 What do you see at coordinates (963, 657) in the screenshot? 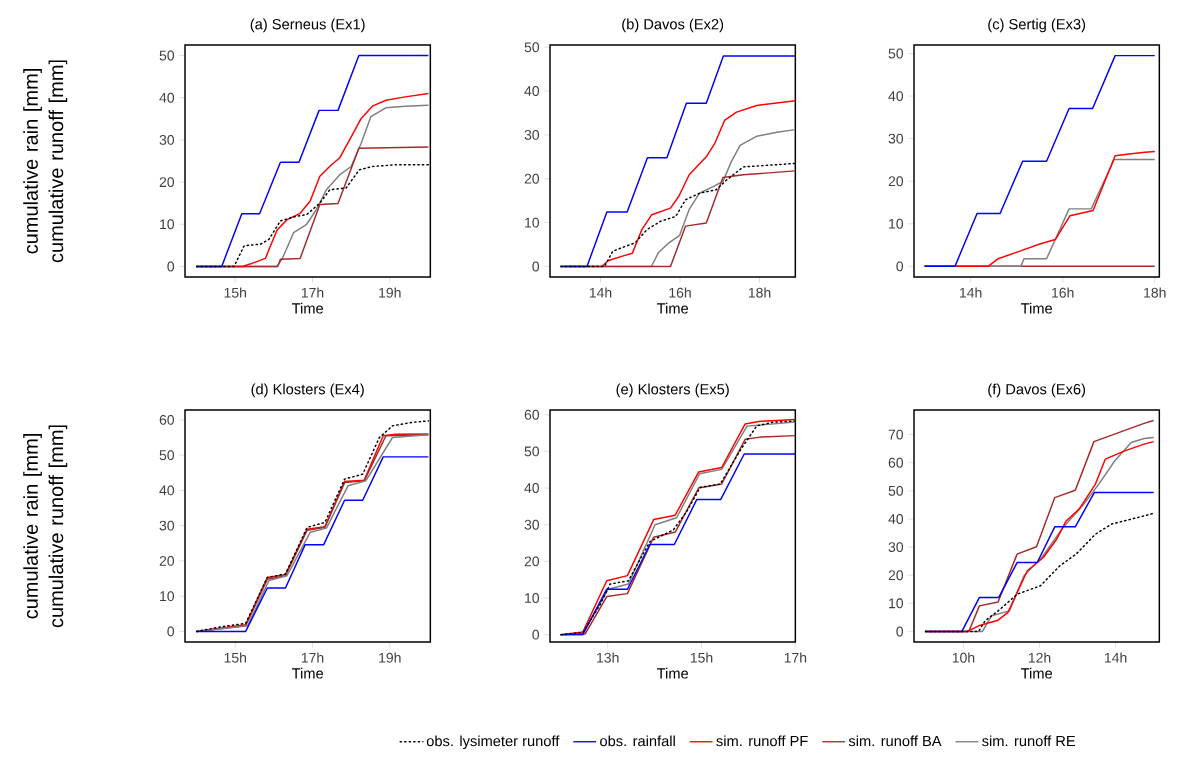
I see `x-tick-label: 10h` at bounding box center [963, 657].